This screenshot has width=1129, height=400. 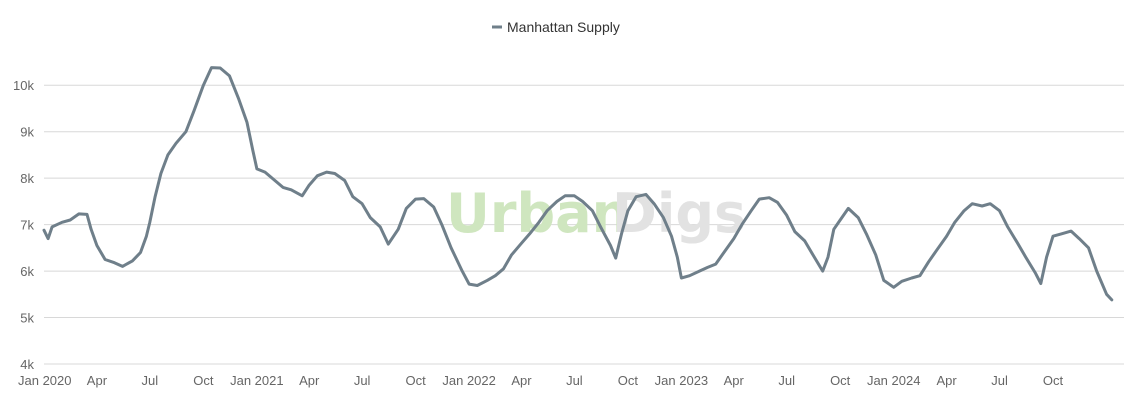 What do you see at coordinates (27, 318) in the screenshot?
I see `y-tick-label-5k: 5k` at bounding box center [27, 318].